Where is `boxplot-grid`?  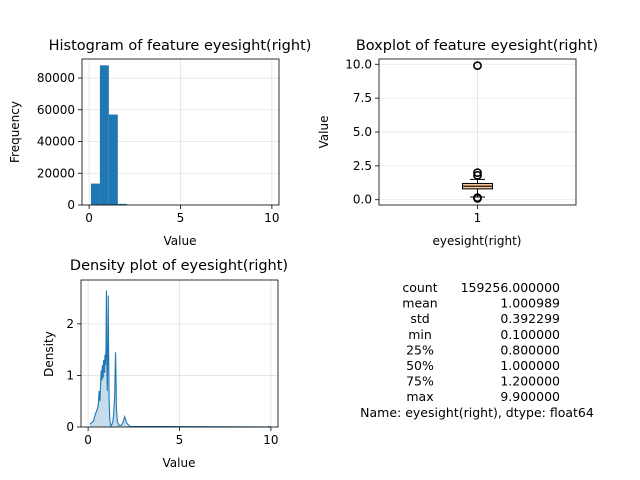
boxplot-grid is located at coordinates (477, 132).